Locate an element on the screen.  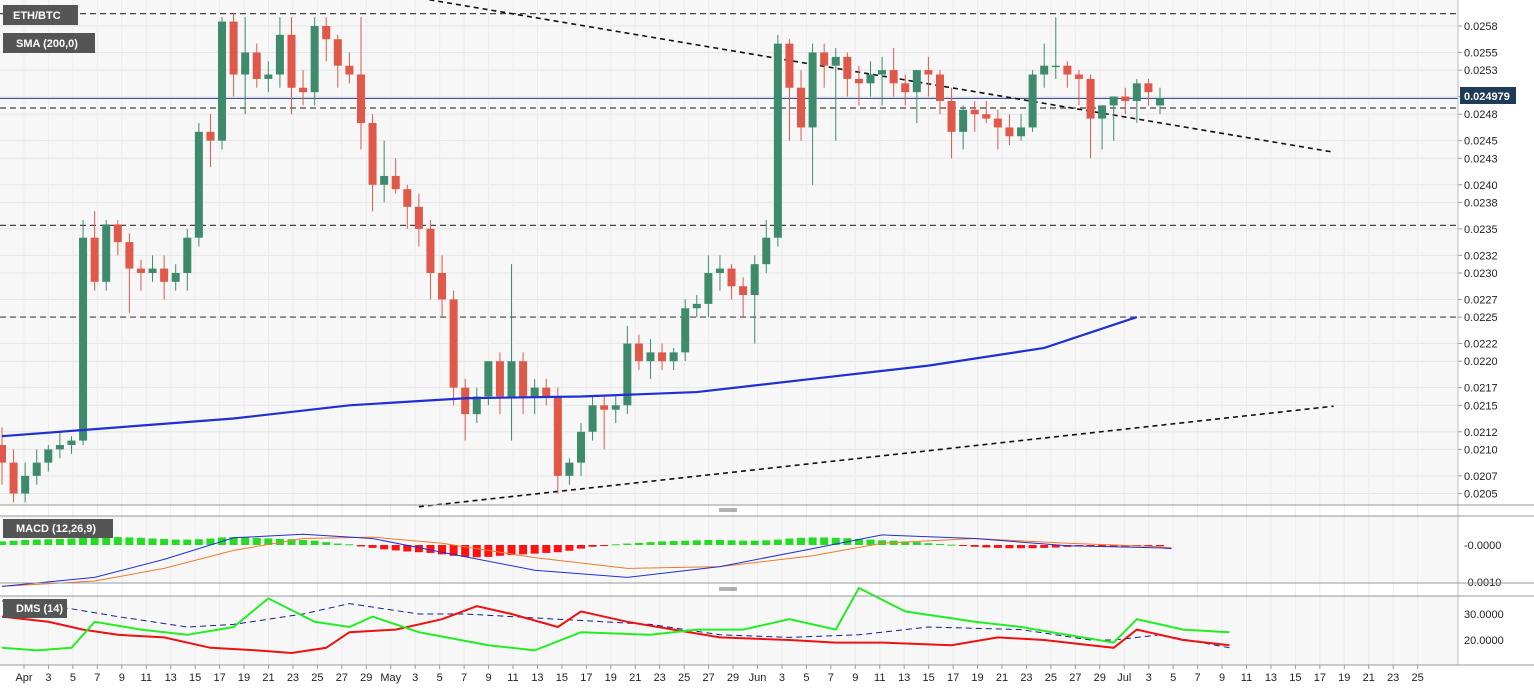
symbol-tag: ETH/BTC is located at coordinates (40, 15).